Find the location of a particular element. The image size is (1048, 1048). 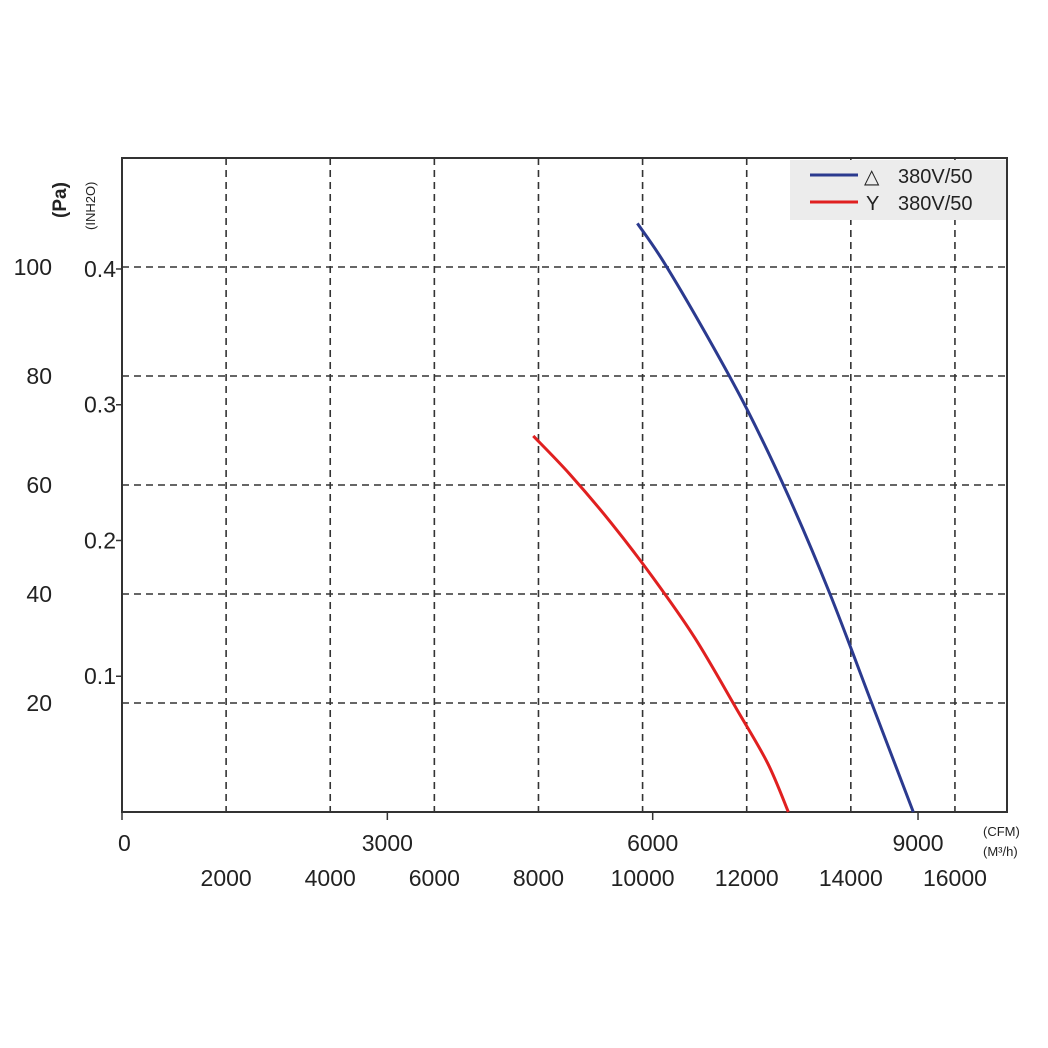

x-tick-label-cfm: 9000 is located at coordinates (917, 843).